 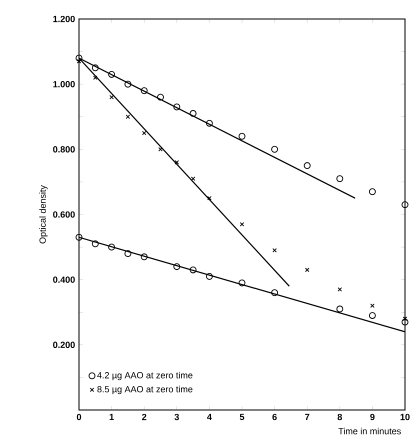 What do you see at coordinates (274, 417) in the screenshot?
I see `x-tick-label: 6` at bounding box center [274, 417].